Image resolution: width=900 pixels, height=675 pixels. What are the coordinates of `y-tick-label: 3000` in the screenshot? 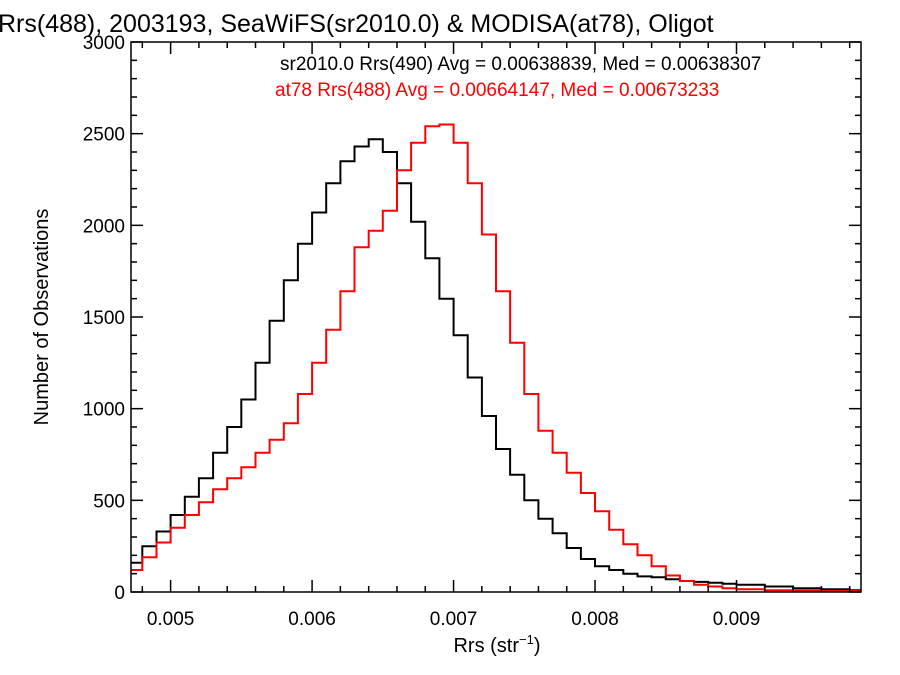 It's located at (104, 43).